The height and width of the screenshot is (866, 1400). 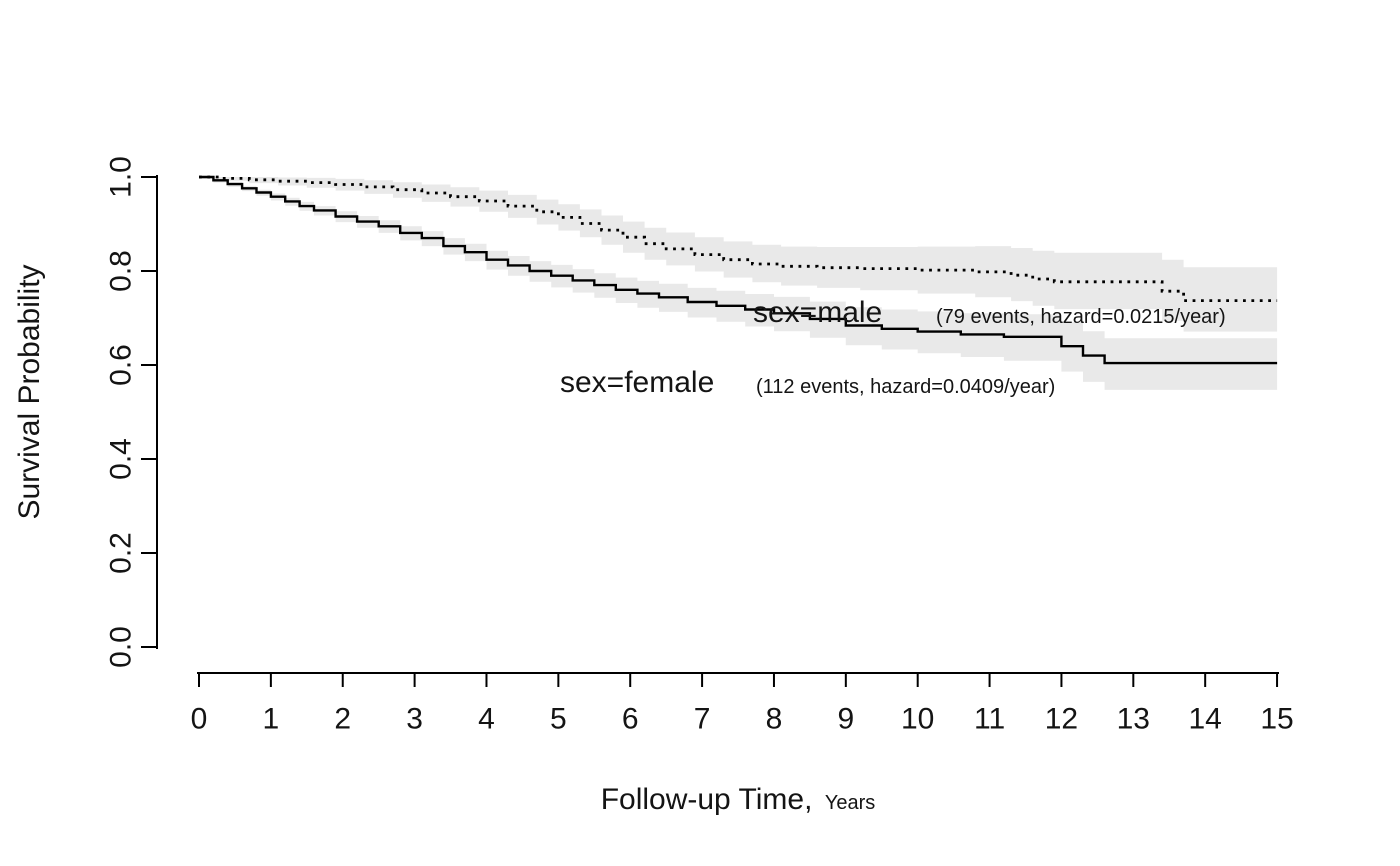 What do you see at coordinates (818, 312) in the screenshot?
I see `curve-label-male: sex=male` at bounding box center [818, 312].